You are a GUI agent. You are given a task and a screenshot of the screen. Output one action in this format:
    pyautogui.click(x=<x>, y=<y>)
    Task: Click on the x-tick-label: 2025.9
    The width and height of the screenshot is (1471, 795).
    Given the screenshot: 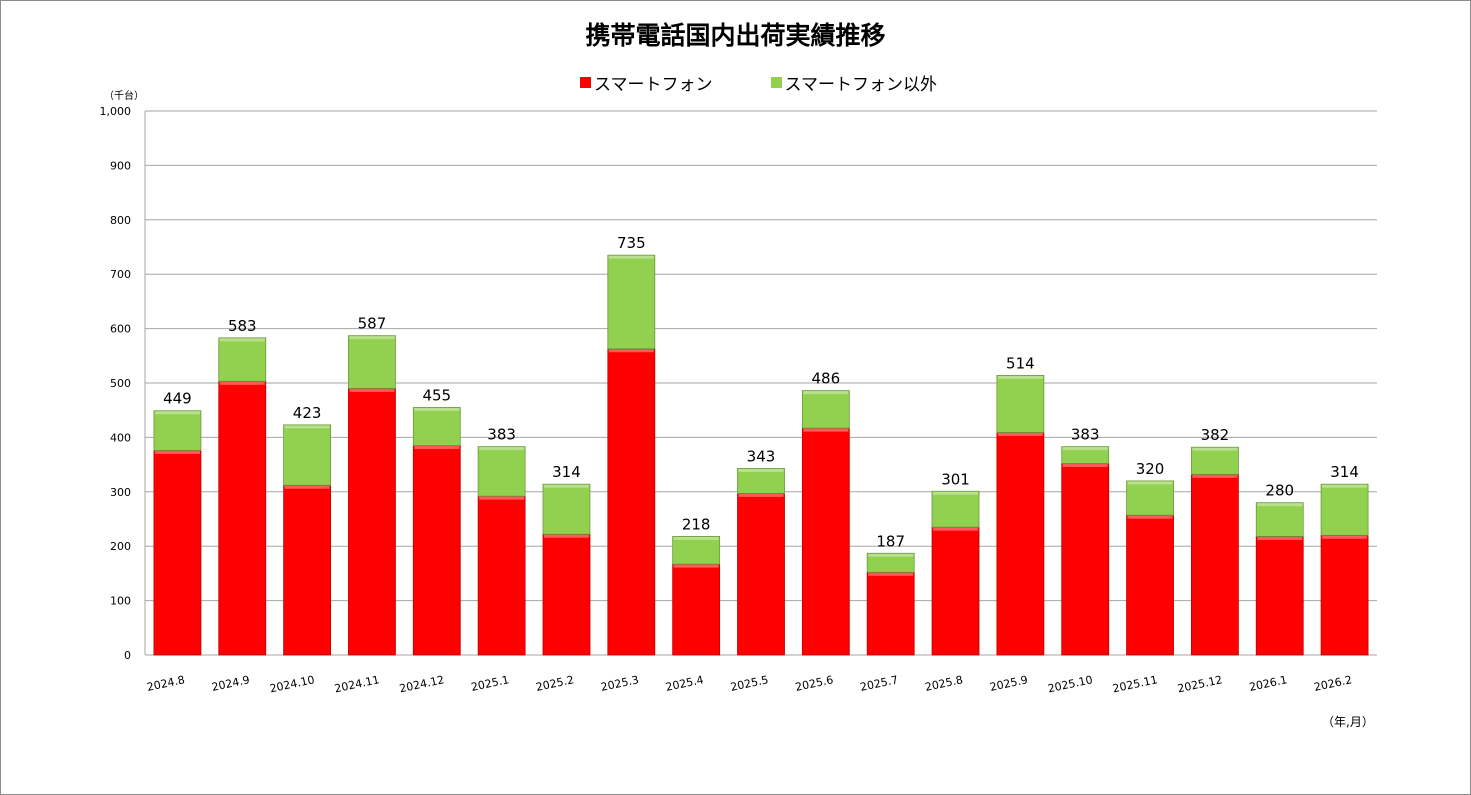 What is the action you would take?
    pyautogui.click(x=1009, y=683)
    